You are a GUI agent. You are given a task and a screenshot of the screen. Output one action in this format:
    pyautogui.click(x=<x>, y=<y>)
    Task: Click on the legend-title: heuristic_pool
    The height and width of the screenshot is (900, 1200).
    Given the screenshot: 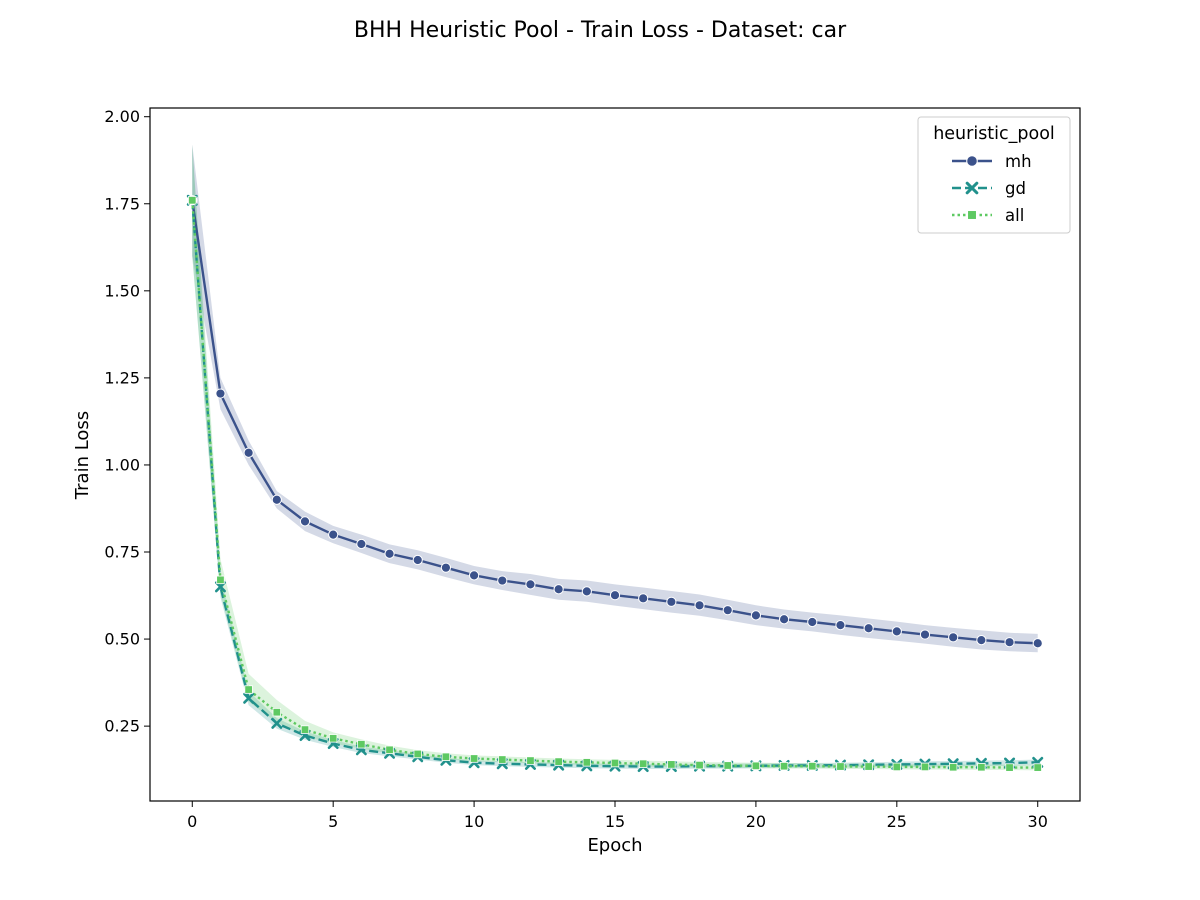 What is the action you would take?
    pyautogui.click(x=994, y=134)
    